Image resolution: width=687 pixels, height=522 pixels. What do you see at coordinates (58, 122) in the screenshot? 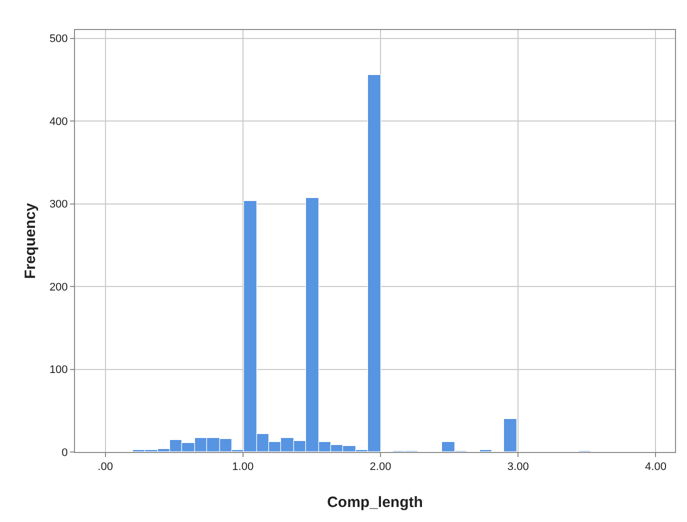
I see `y-tick-label: 400` at bounding box center [58, 122].